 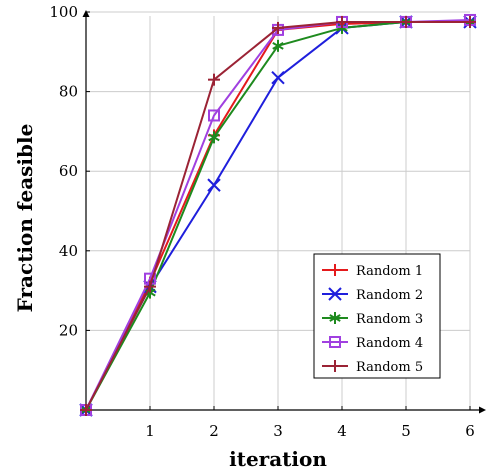 I want to click on legend-item: Random 4, so click(x=372, y=343).